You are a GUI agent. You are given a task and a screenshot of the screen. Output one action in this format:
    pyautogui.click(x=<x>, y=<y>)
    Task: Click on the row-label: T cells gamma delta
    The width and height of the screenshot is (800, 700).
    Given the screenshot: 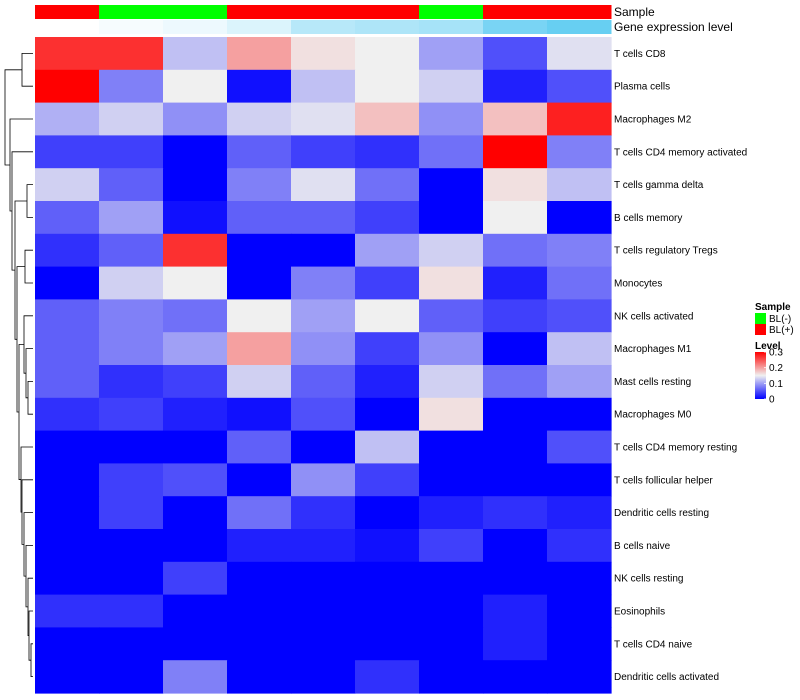 What is the action you would take?
    pyautogui.click(x=659, y=185)
    